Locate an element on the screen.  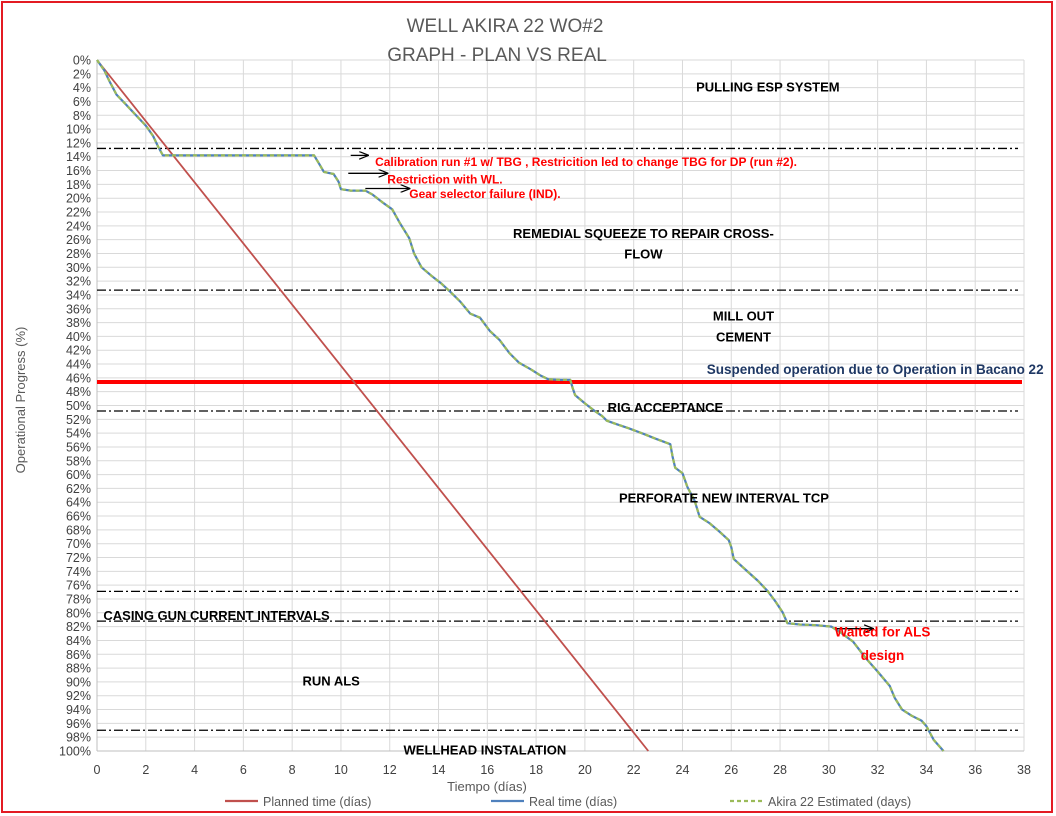
y-tick-label: 92% is located at coordinates (78, 696).